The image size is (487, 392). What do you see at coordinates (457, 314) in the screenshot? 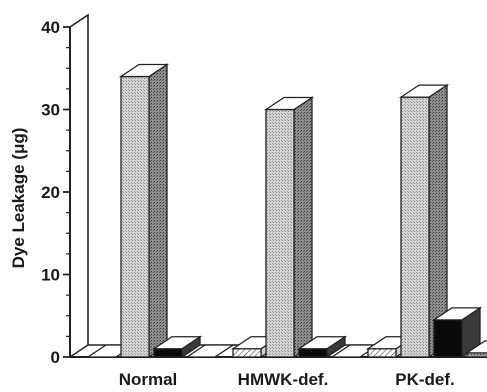
I see `bar-black-2-top` at bounding box center [457, 314].